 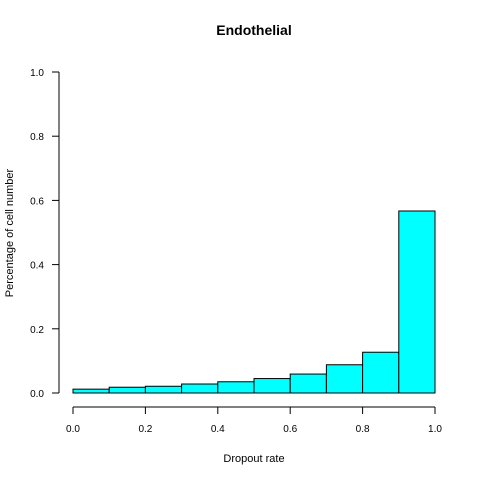 What do you see at coordinates (253, 30) in the screenshot?
I see `chart-title: Endothelial` at bounding box center [253, 30].